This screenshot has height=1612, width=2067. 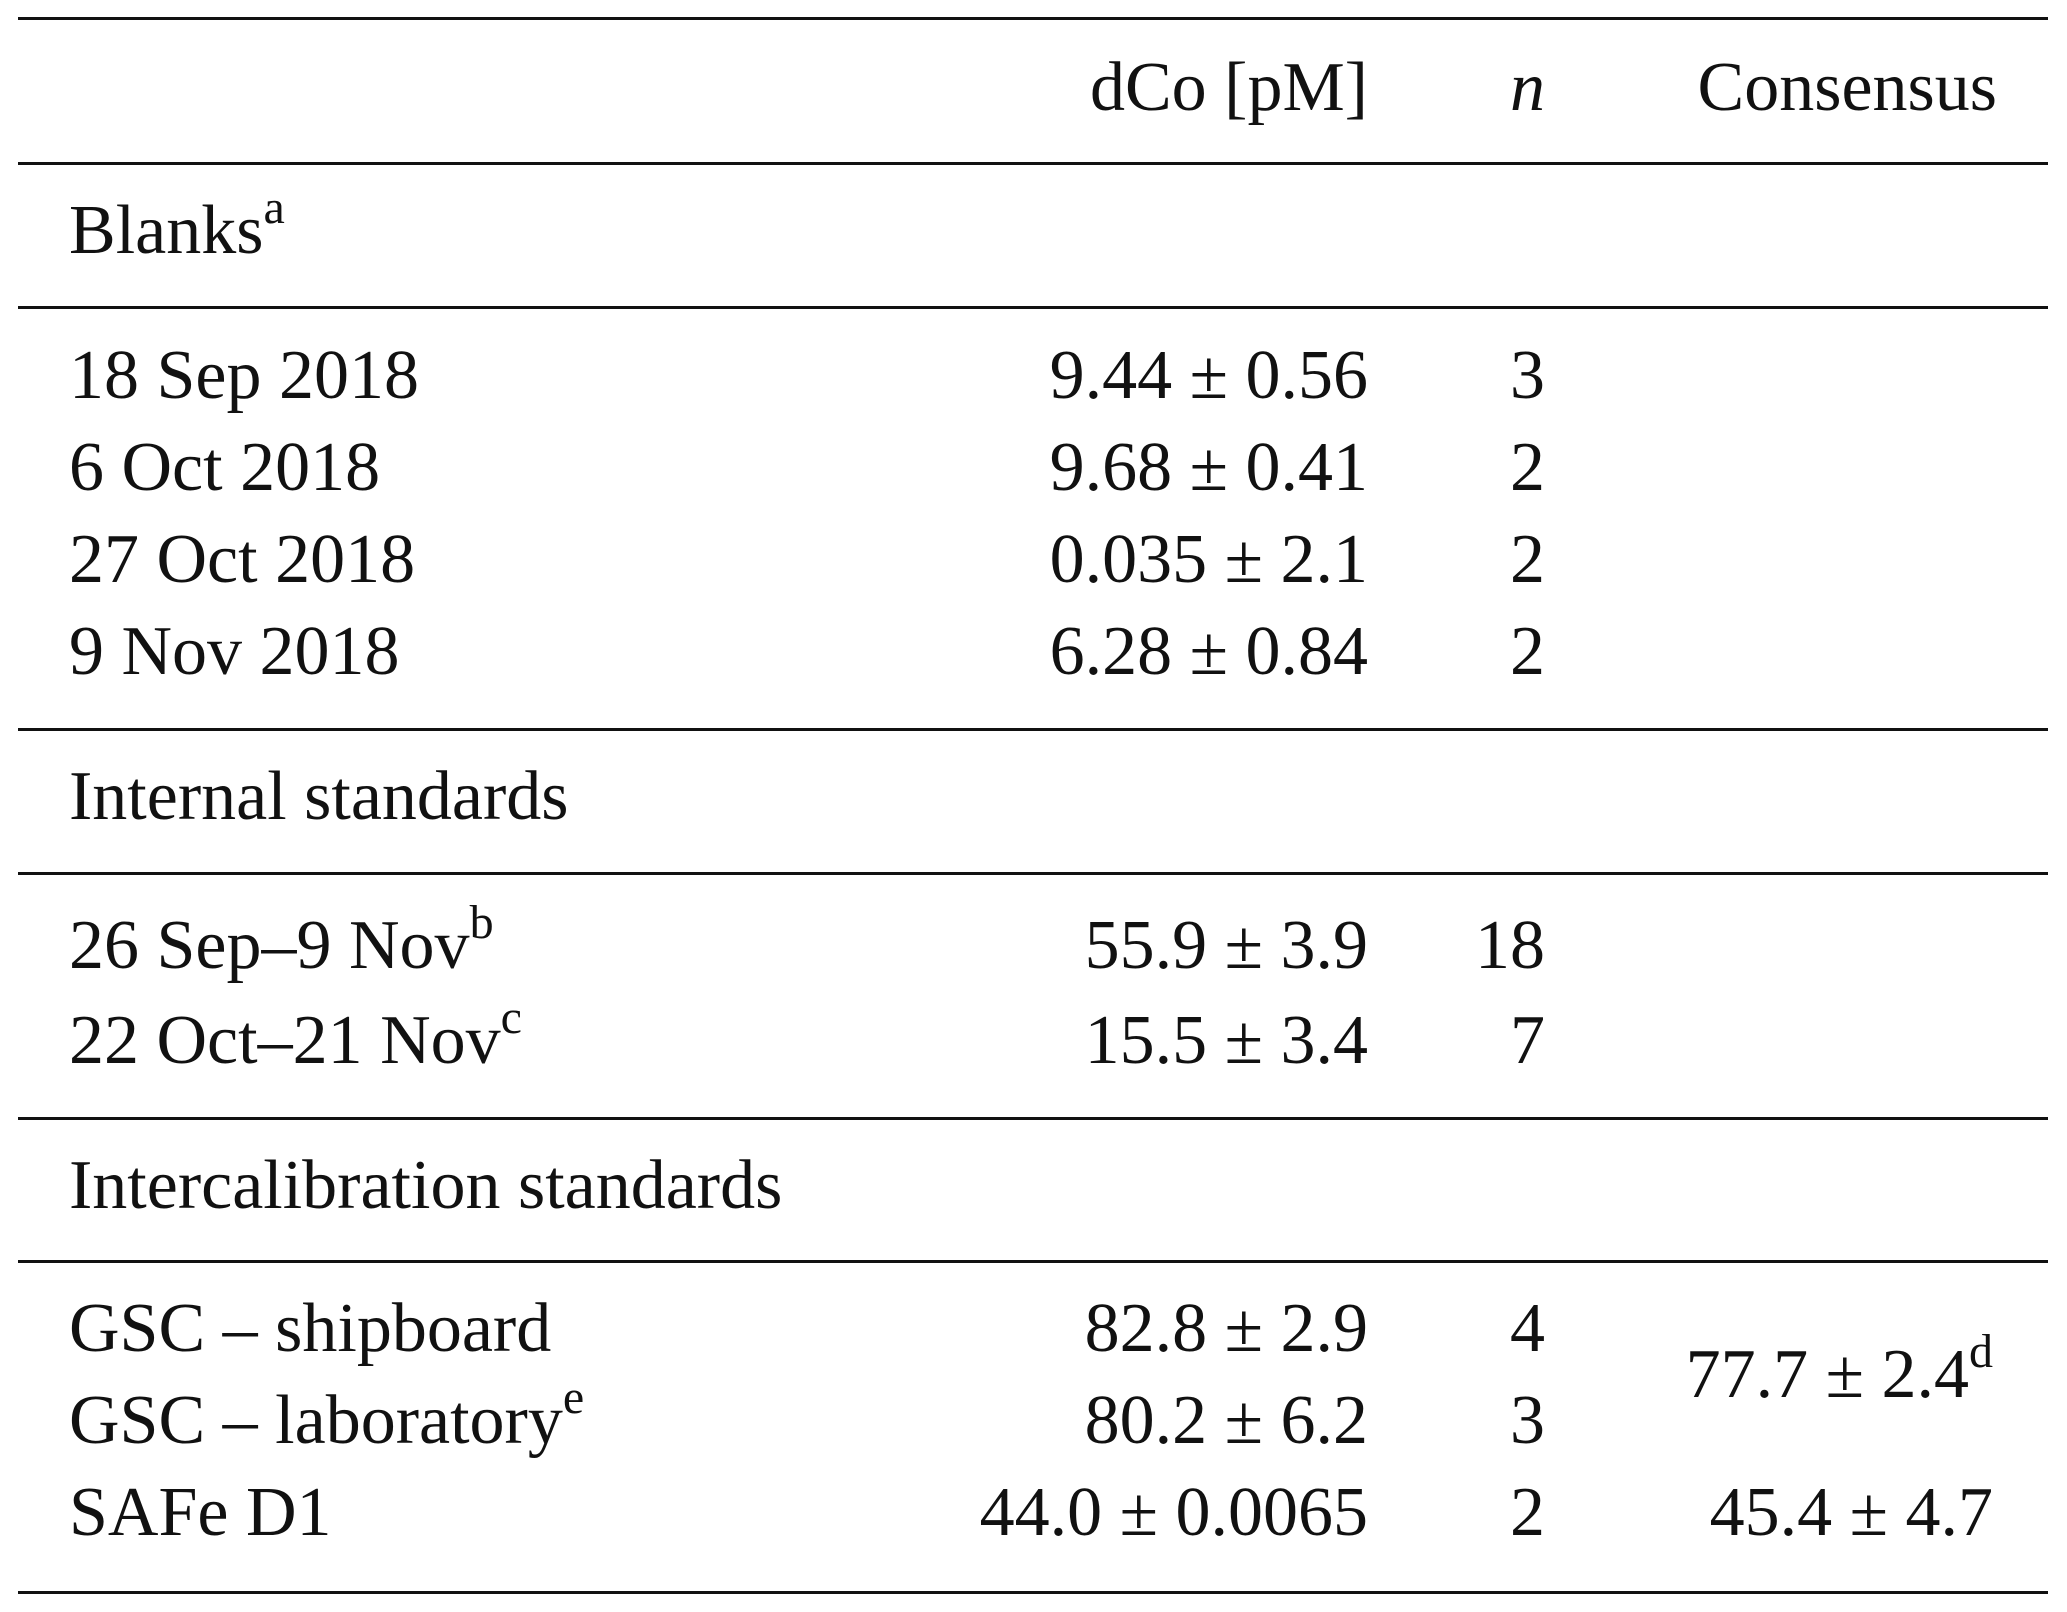 I want to click on row-label-text: 18 Sep 2018, so click(x=244, y=375).